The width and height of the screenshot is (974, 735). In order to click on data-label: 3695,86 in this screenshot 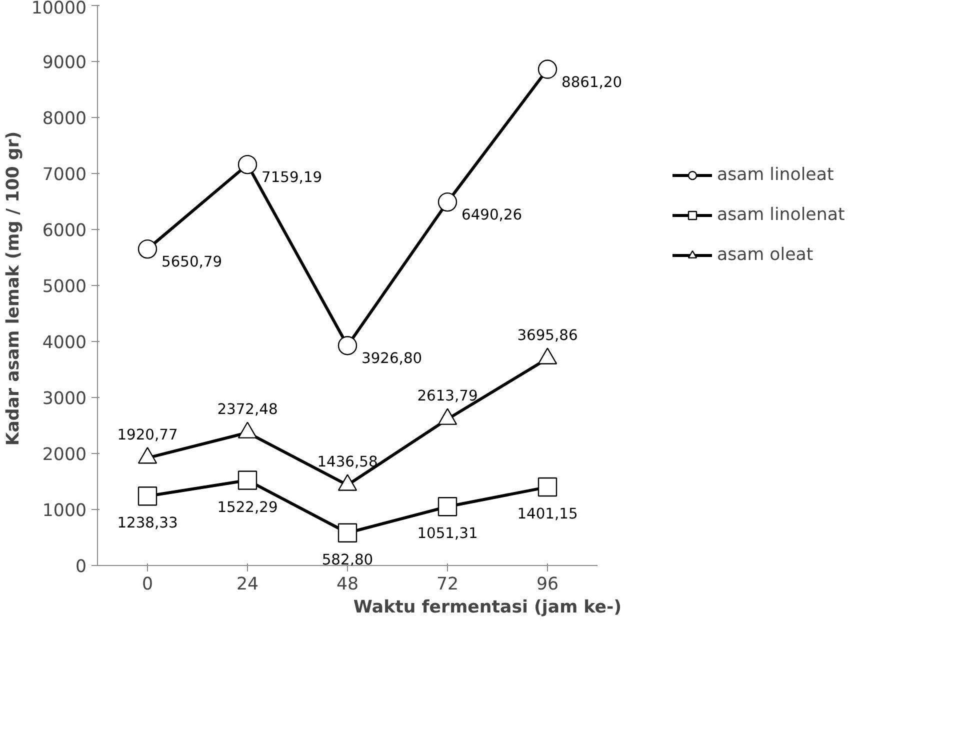, I will do `click(547, 335)`.